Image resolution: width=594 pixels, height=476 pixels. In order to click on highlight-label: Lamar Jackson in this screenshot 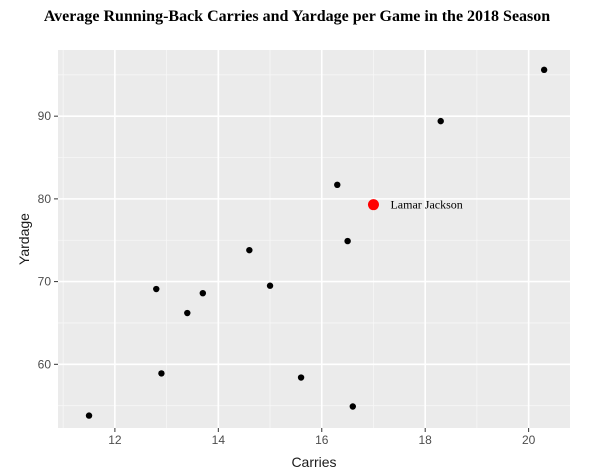, I will do `click(426, 205)`.